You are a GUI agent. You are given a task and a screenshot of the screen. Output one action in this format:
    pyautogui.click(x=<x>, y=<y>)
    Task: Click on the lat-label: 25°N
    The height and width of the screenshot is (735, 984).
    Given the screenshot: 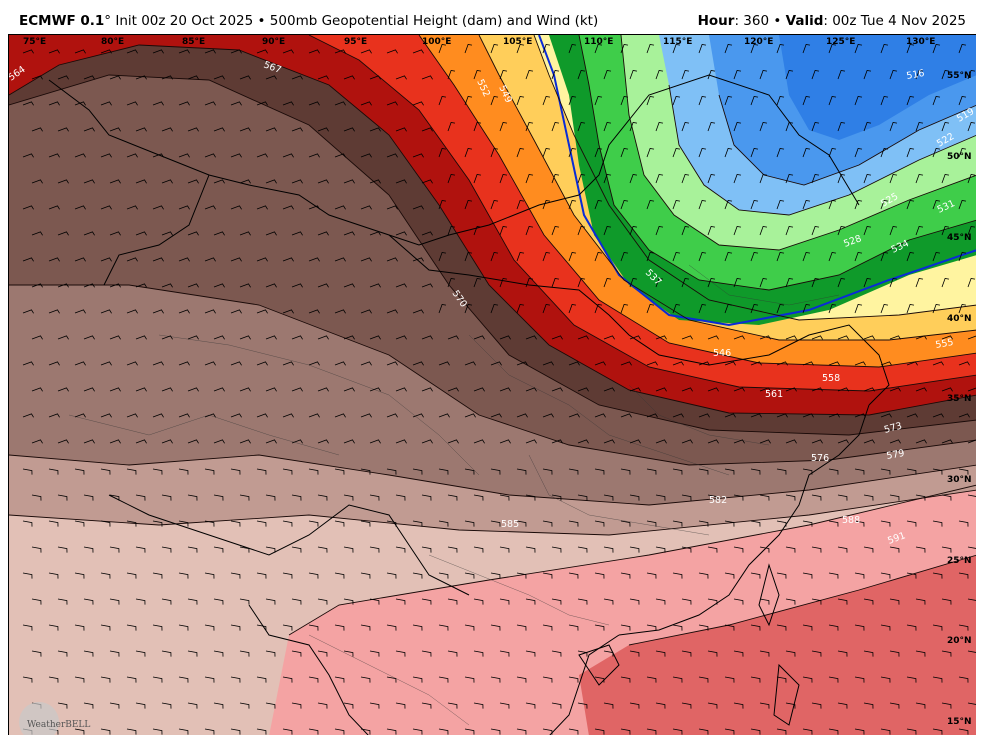 What is the action you would take?
    pyautogui.click(x=959, y=561)
    